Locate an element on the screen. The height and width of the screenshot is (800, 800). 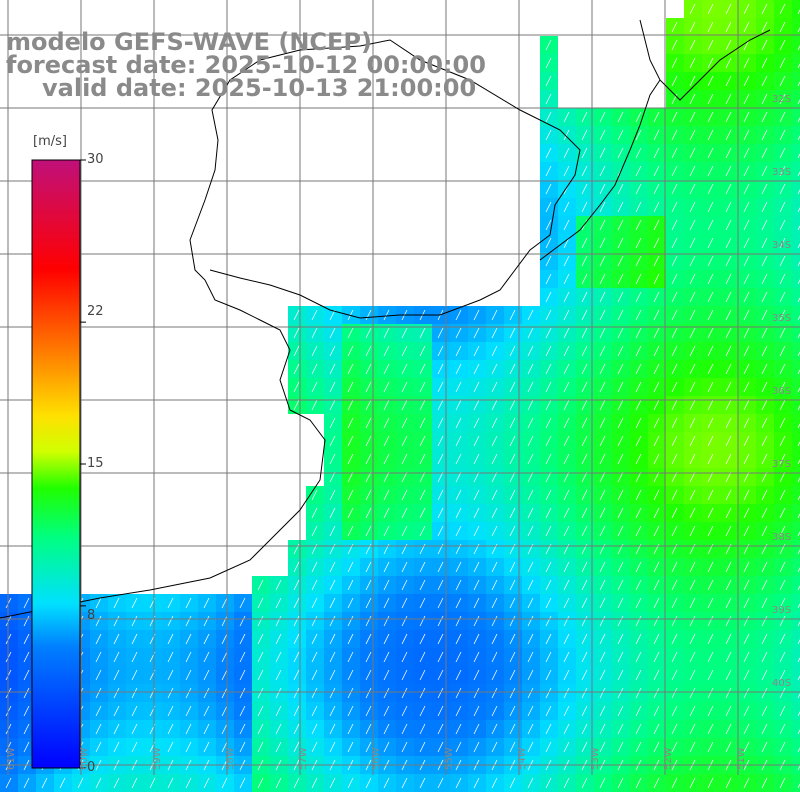
model-title: modelo GEFS-WAVE (NCEP) is located at coordinates (189, 42).